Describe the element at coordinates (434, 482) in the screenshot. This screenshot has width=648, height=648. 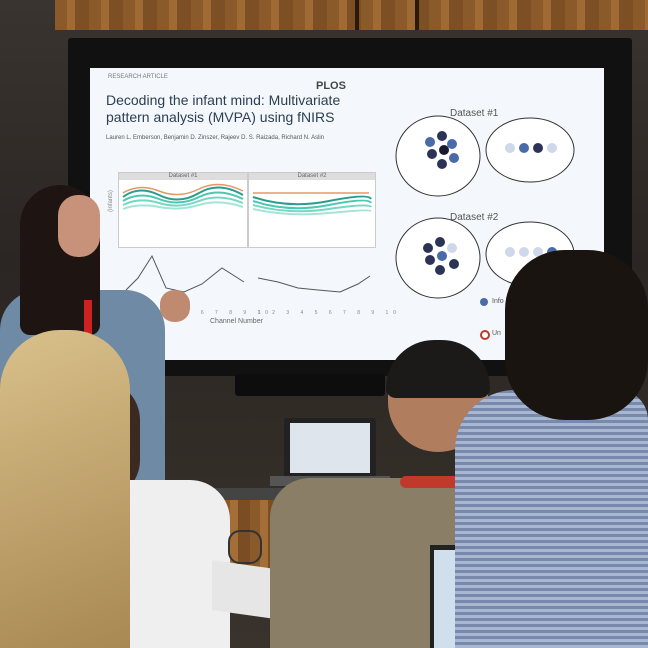
I see `red-collar` at that location.